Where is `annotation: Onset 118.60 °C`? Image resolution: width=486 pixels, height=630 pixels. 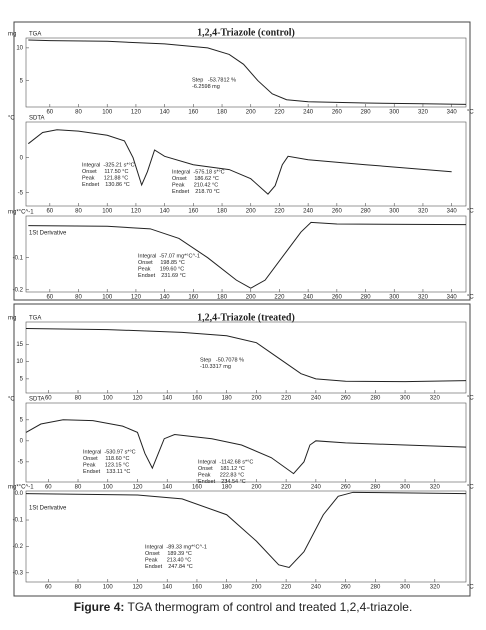
annotation: Onset 118.60 °C is located at coordinates (106, 459).